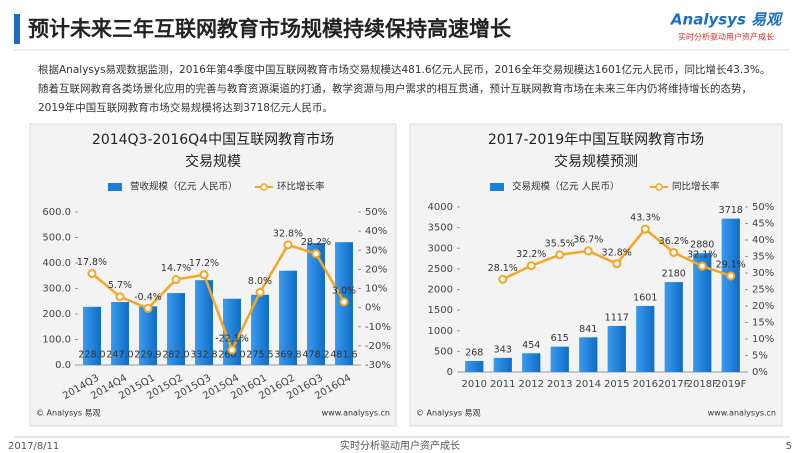  What do you see at coordinates (616, 384) in the screenshot?
I see `x-tick-label: 2015` at bounding box center [616, 384].